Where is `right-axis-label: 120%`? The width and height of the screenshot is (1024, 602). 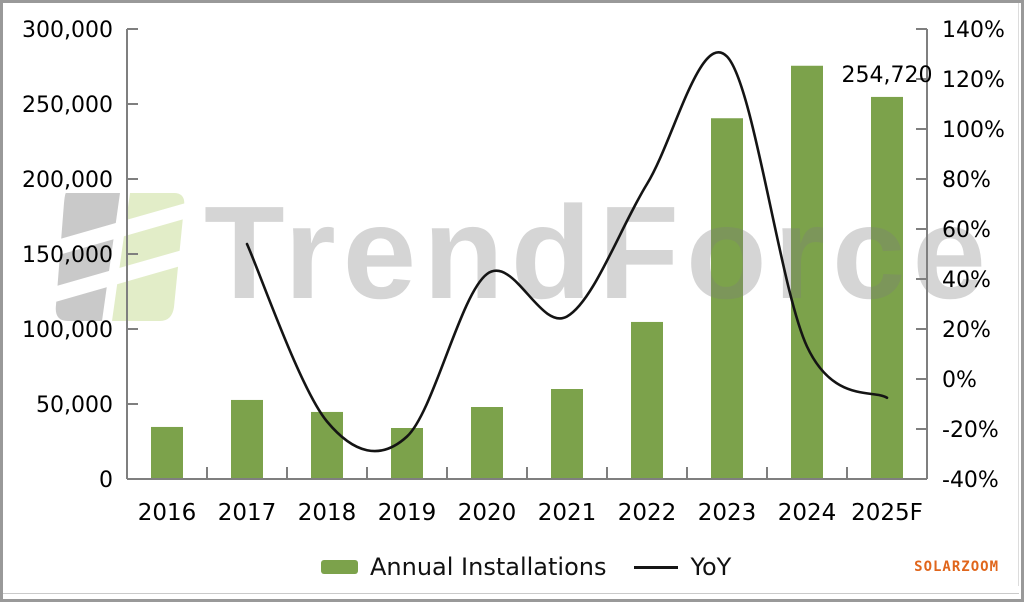 right-axis-label: 120% is located at coordinates (973, 80).